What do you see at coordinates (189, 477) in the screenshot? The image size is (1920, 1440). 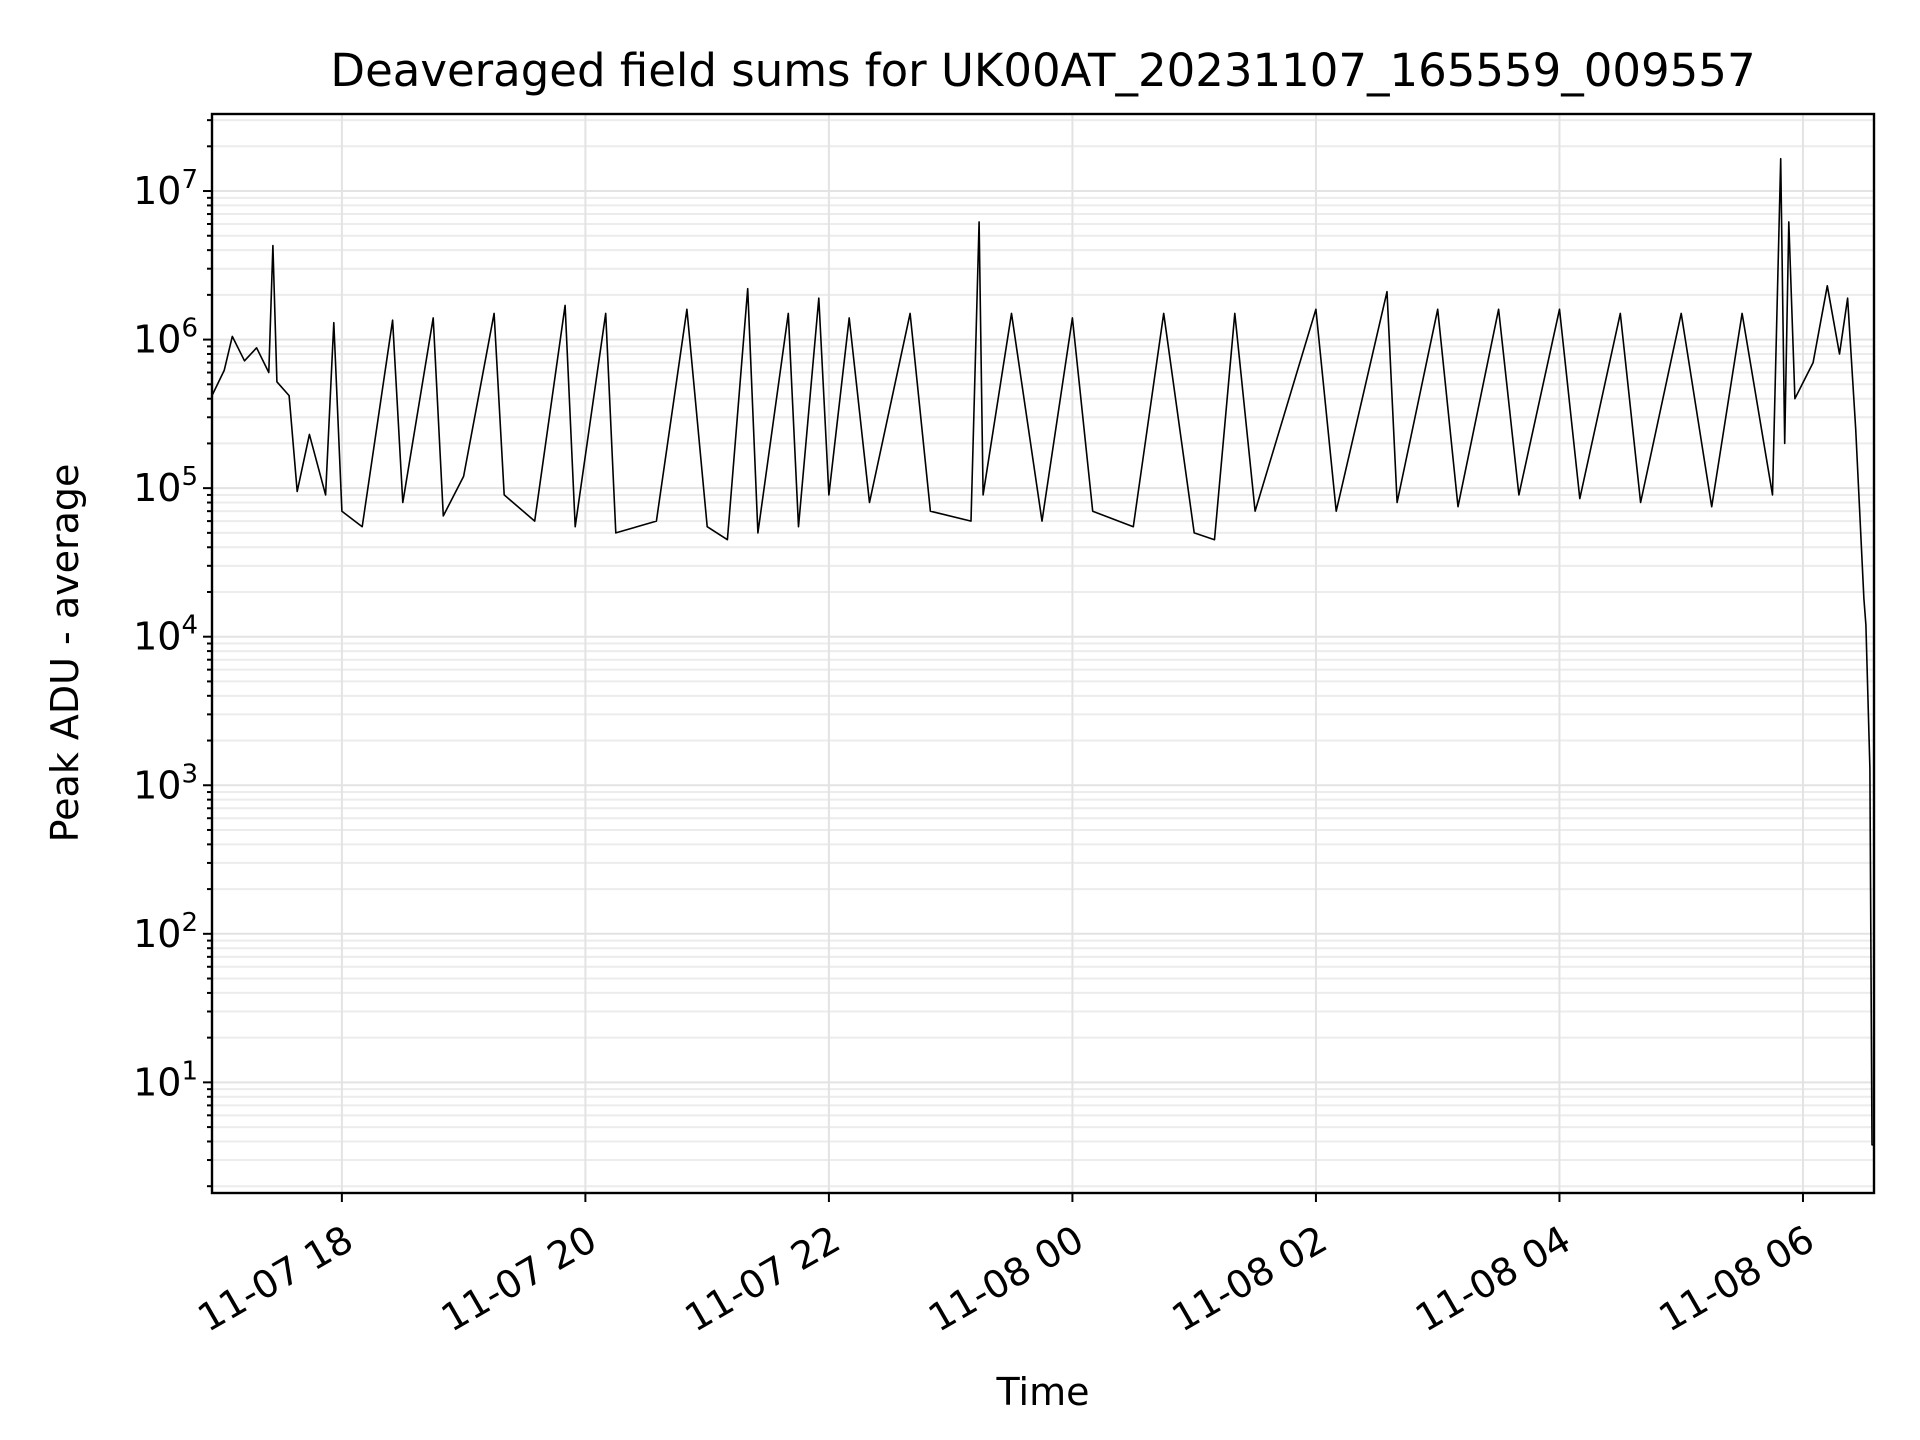 I see `y-tick-exponent: 5` at bounding box center [189, 477].